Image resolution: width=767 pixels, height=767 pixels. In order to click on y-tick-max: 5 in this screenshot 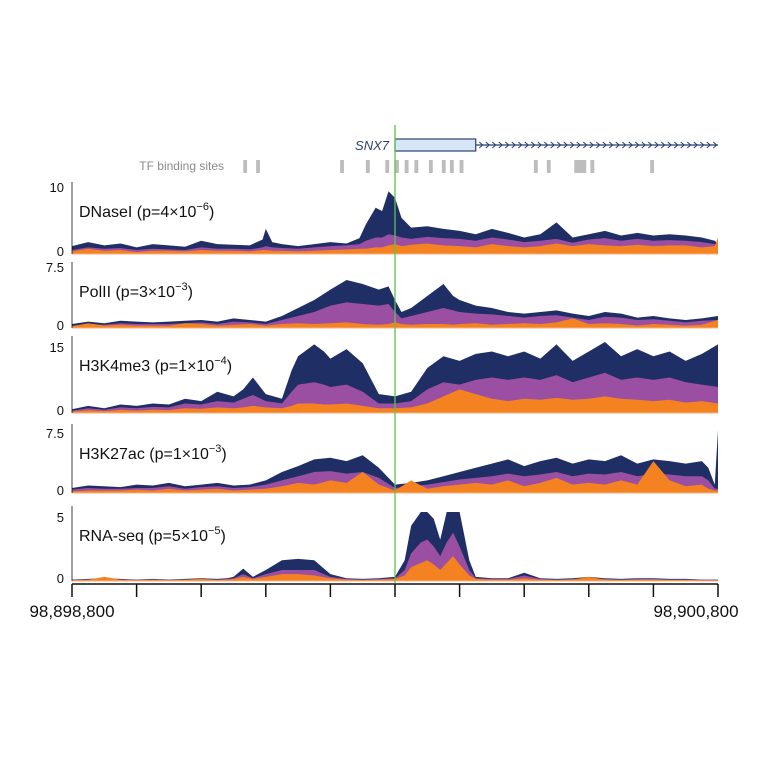, I will do `click(60, 517)`.